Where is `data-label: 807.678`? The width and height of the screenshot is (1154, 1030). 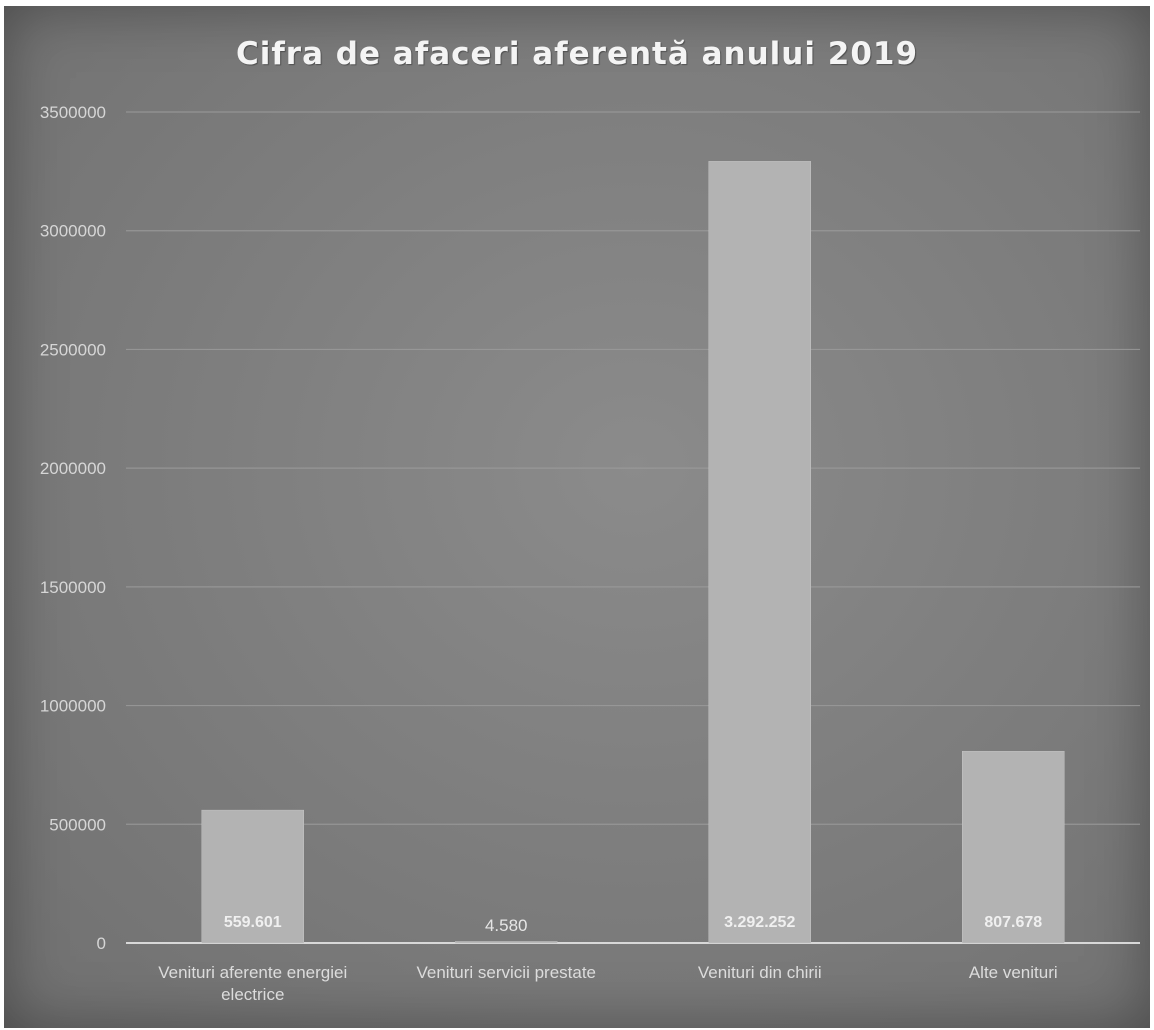 data-label: 807.678 is located at coordinates (1013, 922).